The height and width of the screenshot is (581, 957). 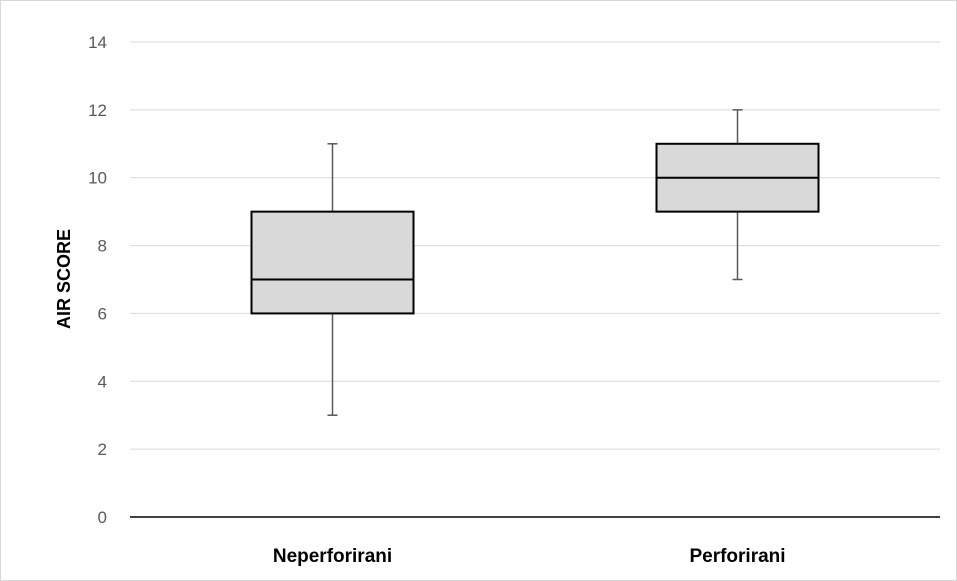 I want to click on x-category-label: Neperforirani, so click(x=332, y=556).